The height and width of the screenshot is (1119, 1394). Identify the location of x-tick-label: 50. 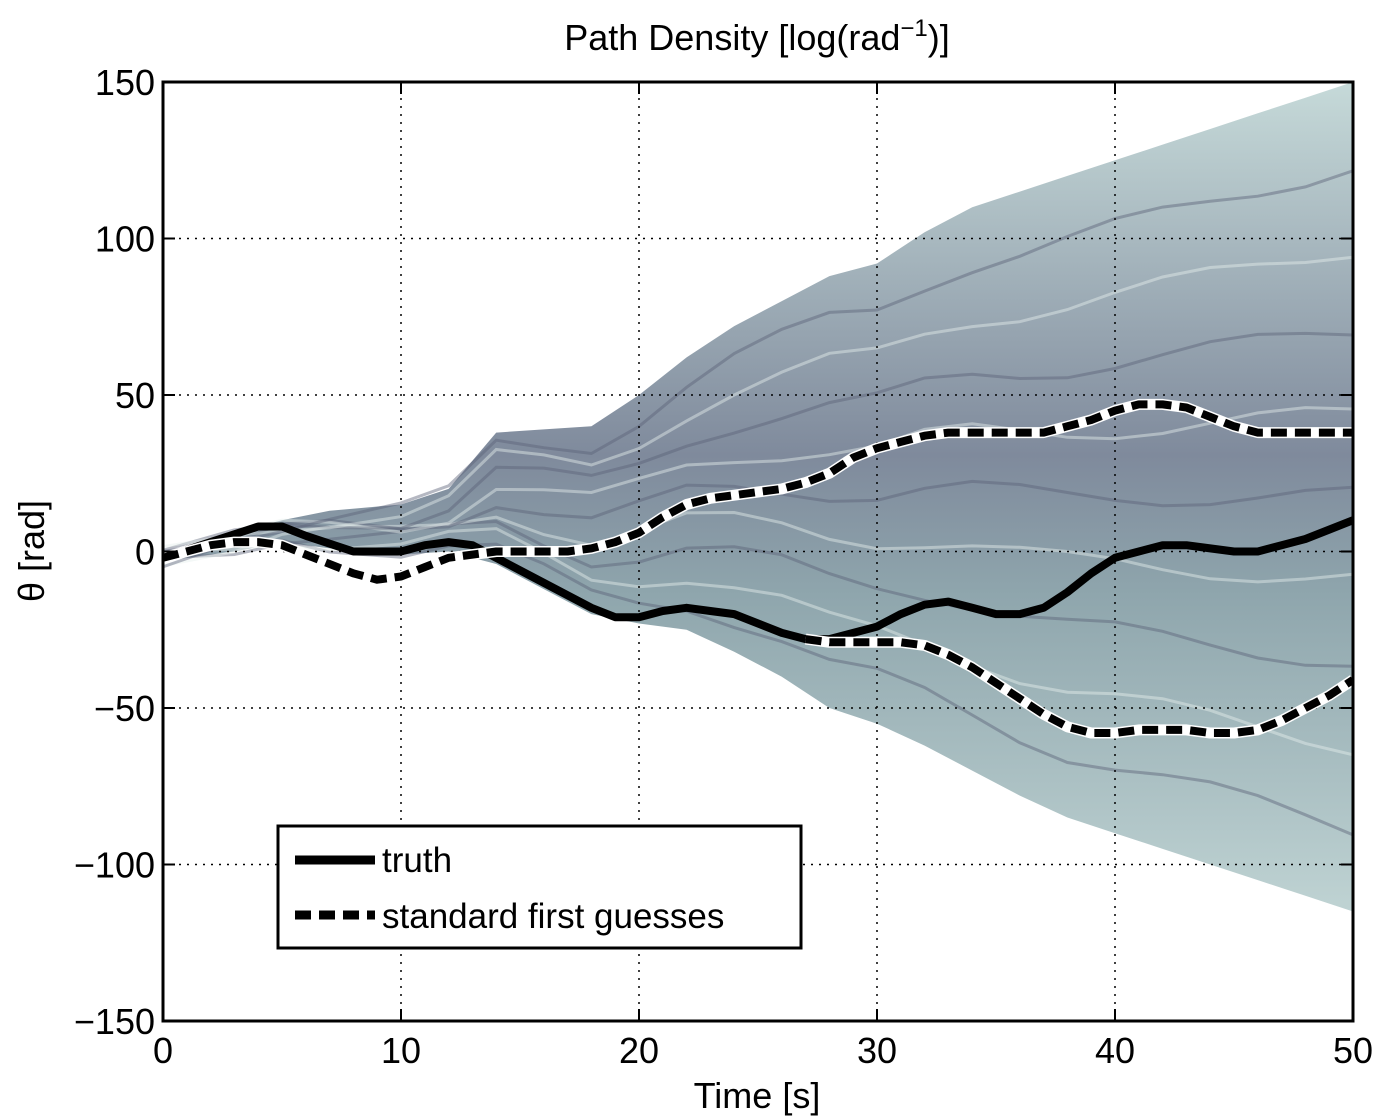
(1353, 1050).